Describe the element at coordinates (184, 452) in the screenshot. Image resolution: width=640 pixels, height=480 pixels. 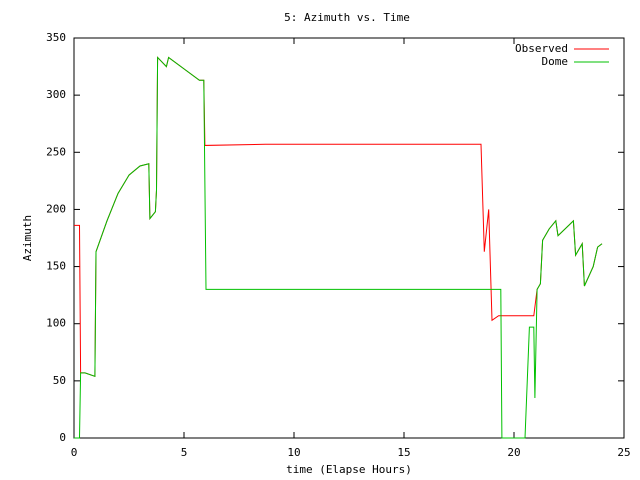
I see `x-tick-label: 5` at that location.